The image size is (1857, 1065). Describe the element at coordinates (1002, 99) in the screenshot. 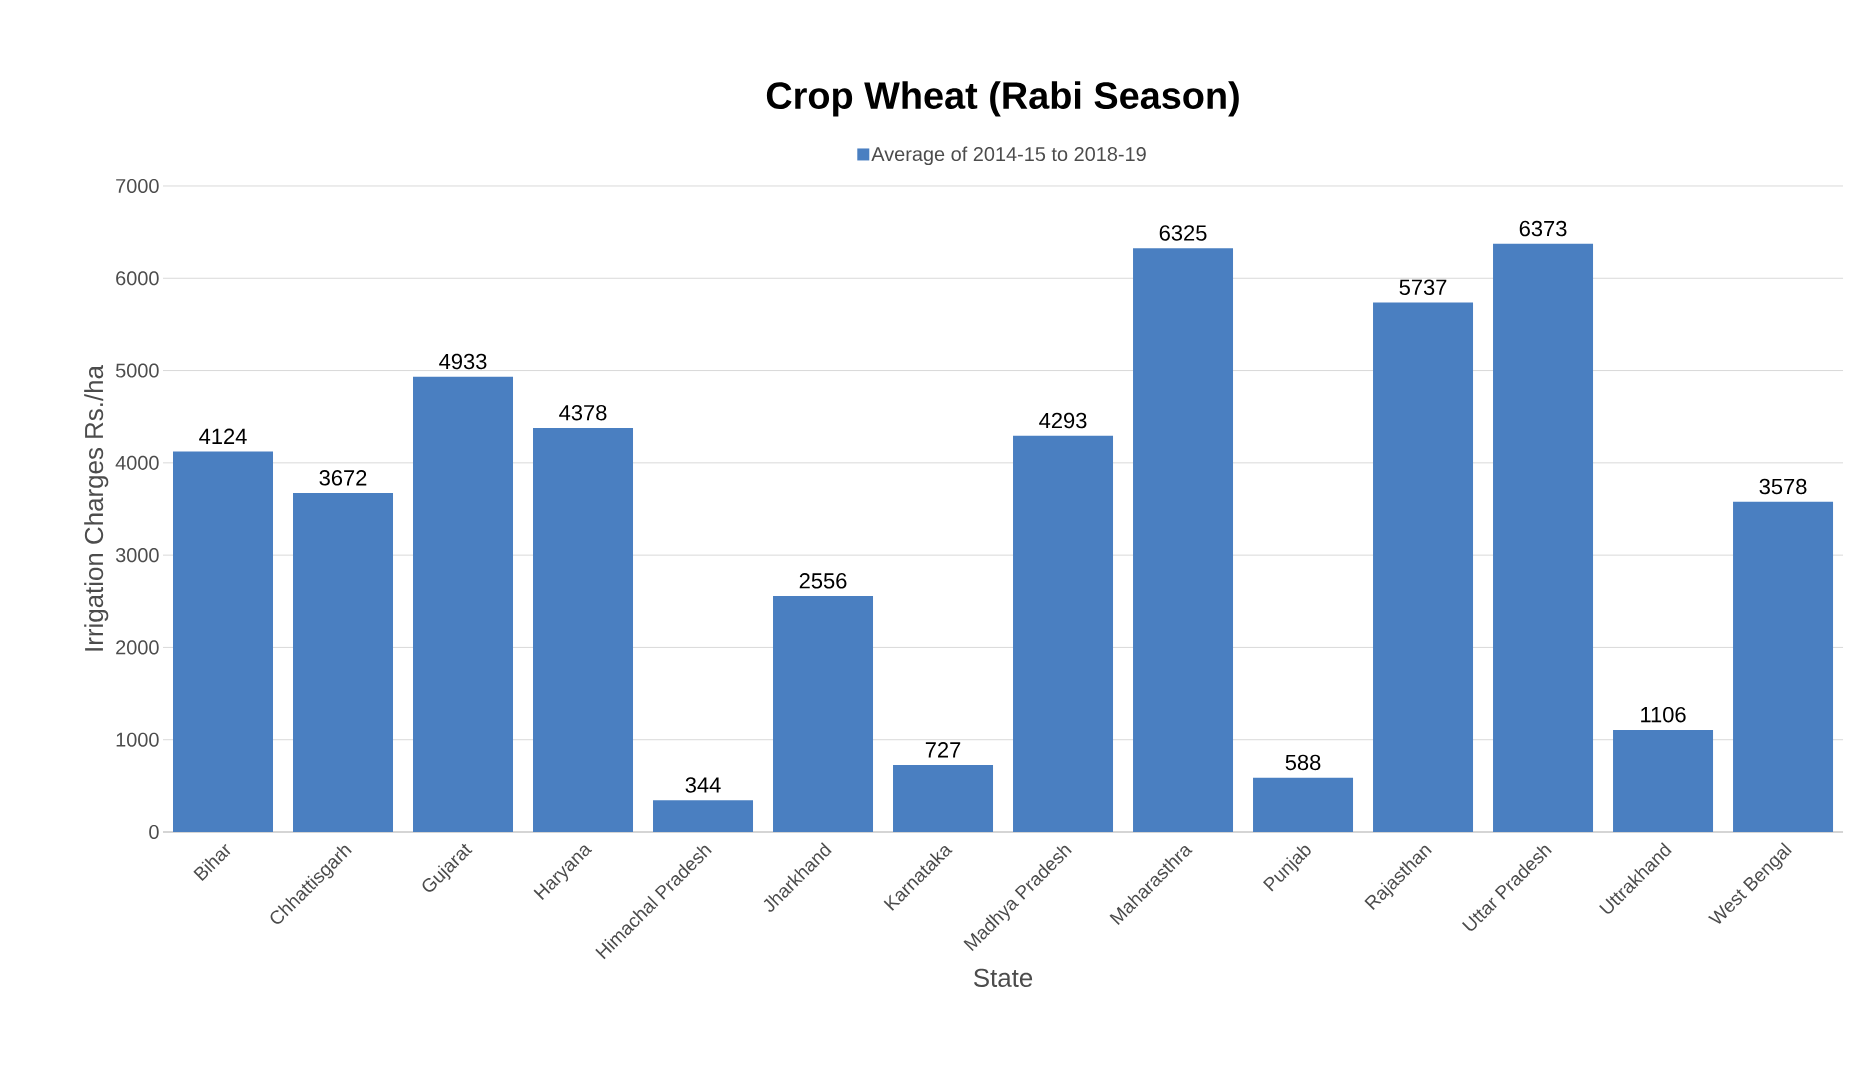

I see `chart-title: Crop Wheat (Rabi Season)` at that location.